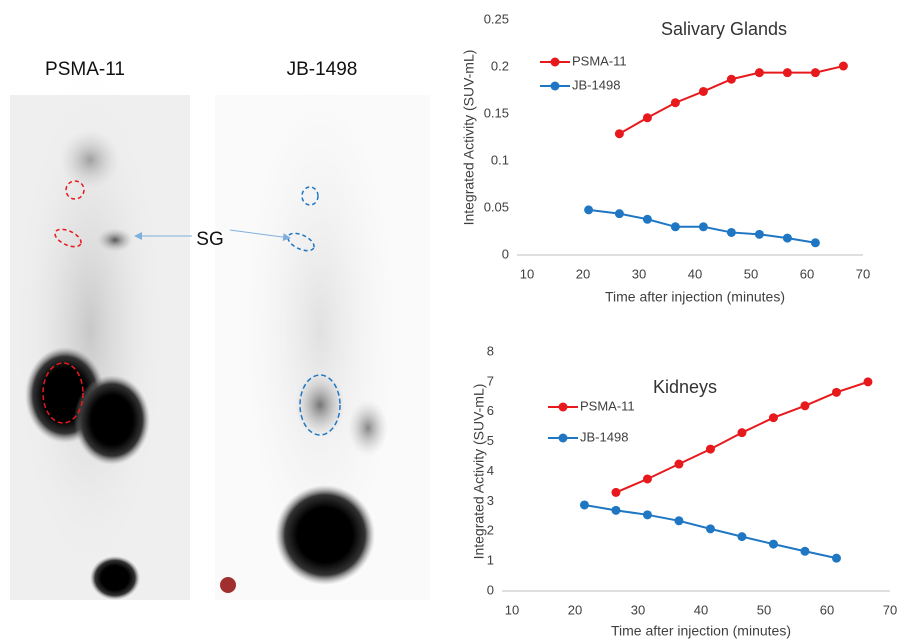 This screenshot has width=917, height=643. I want to click on y-tick-label: 7, so click(490, 380).